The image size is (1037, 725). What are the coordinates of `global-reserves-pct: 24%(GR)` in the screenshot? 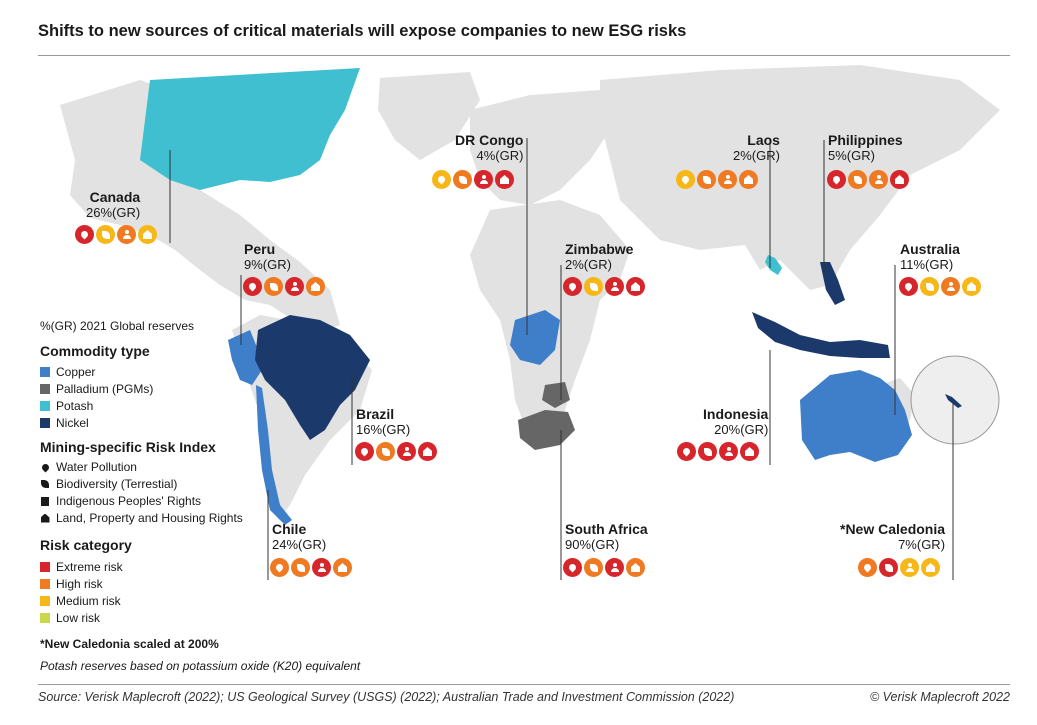 It's located at (299, 544).